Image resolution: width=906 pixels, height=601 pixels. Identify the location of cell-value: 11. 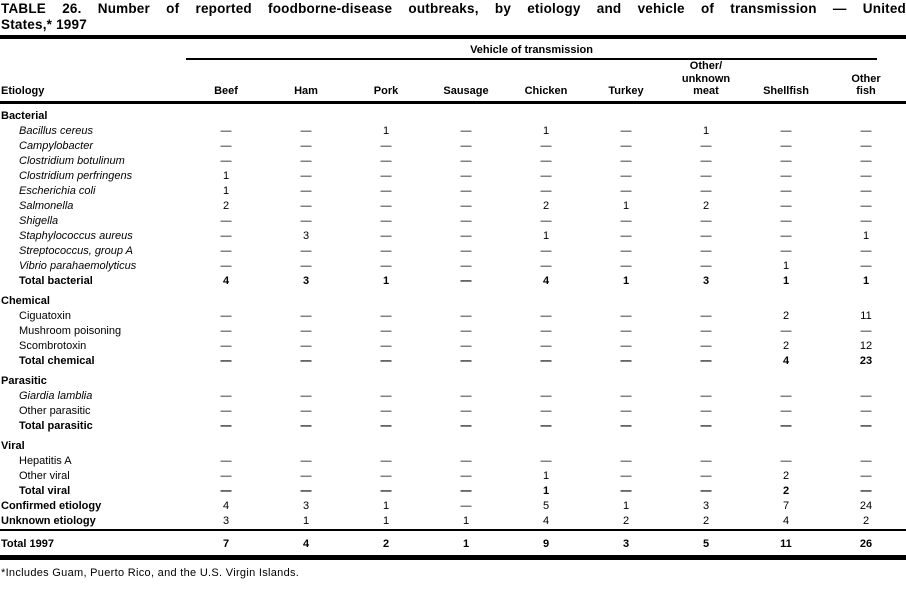
(786, 542).